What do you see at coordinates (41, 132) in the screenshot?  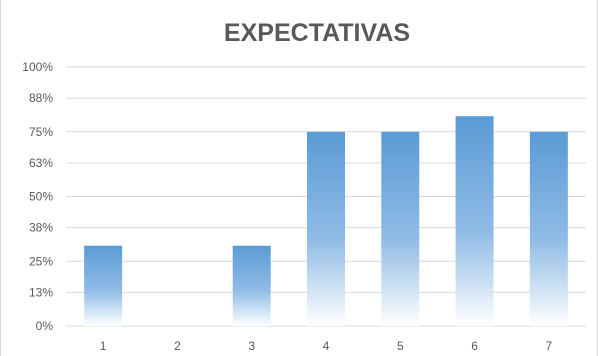 I see `y-tick-label: 75%` at bounding box center [41, 132].